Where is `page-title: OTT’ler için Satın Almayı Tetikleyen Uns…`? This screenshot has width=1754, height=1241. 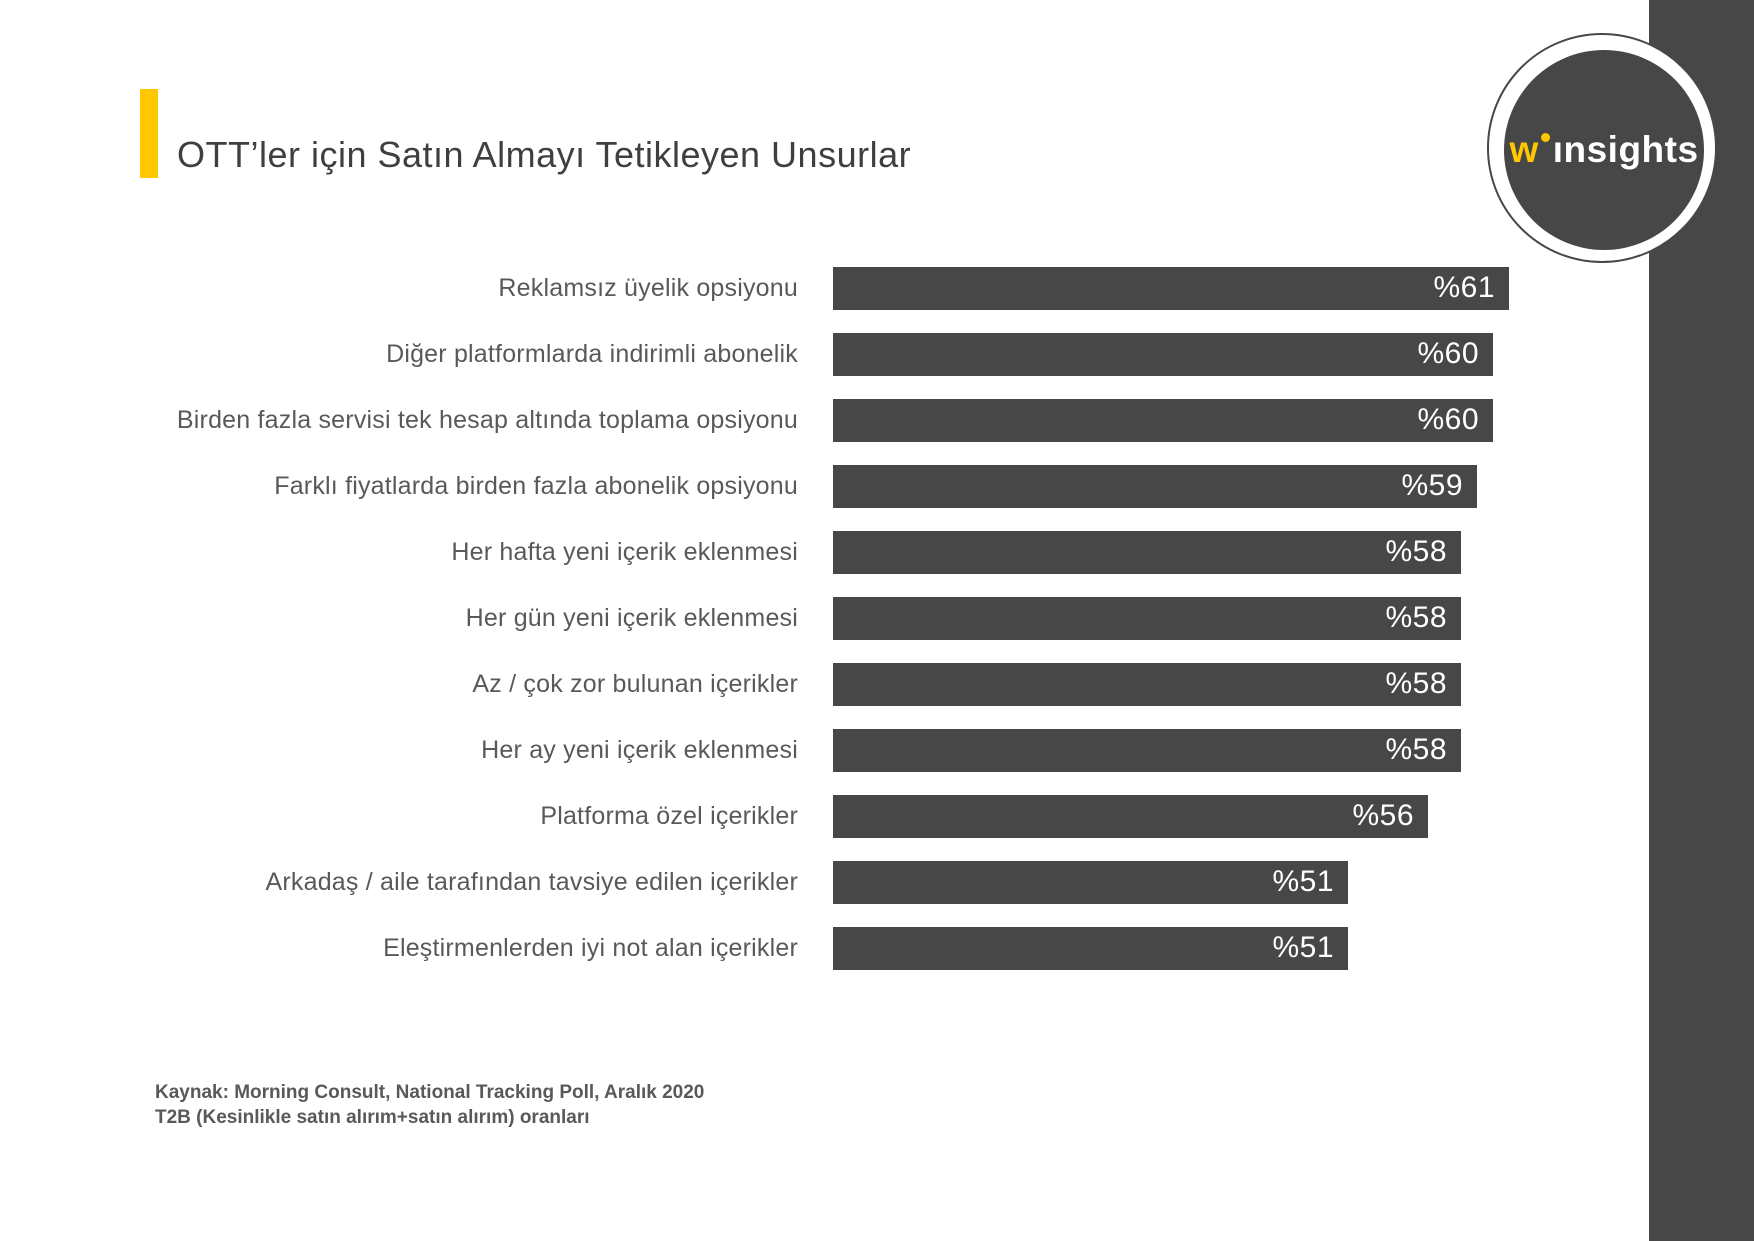 page-title: OTT’ler için Satın Almayı Tetikleyen Uns… is located at coordinates (544, 155).